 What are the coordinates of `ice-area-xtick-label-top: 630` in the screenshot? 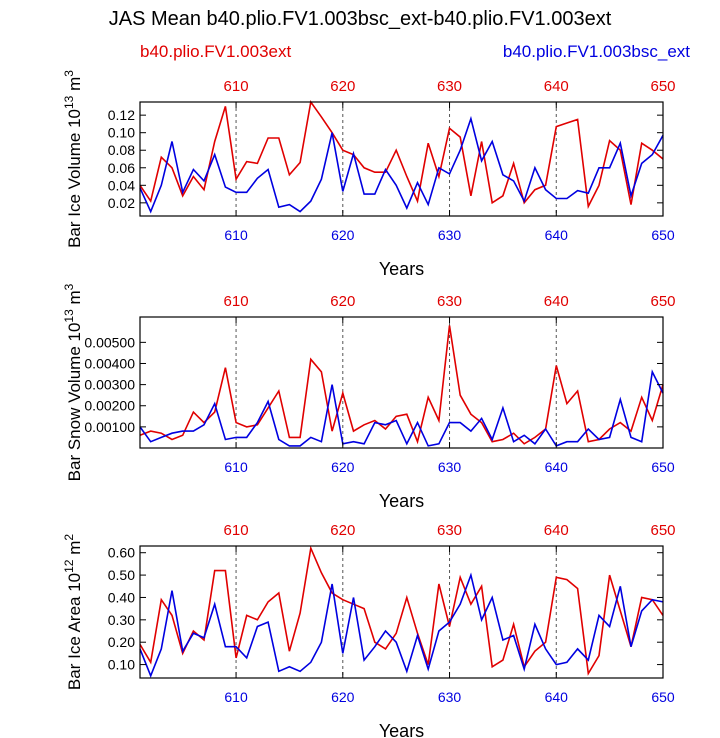 It's located at (449, 530).